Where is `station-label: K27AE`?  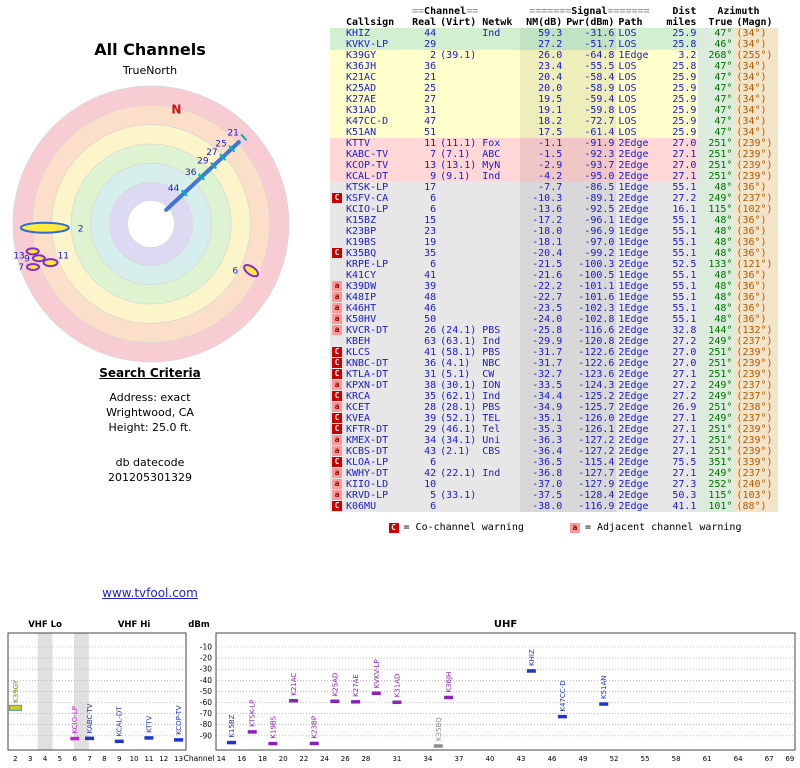 station-label: K27AE is located at coordinates (356, 685).